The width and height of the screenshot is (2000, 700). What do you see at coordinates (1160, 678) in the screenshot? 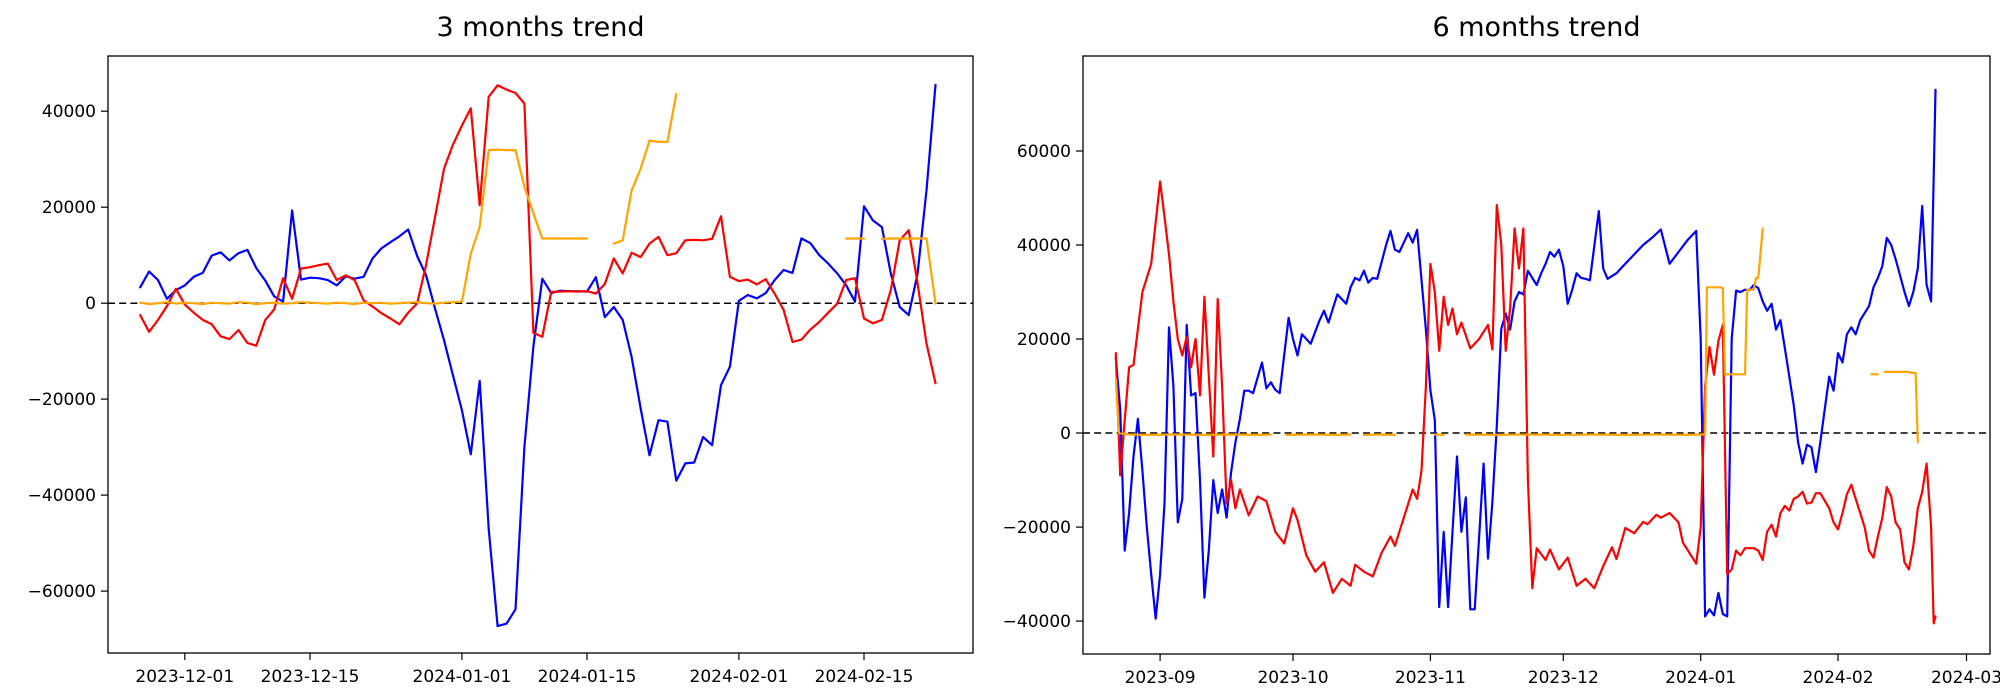
I see `x-tick-label: 2023-09` at bounding box center [1160, 678].